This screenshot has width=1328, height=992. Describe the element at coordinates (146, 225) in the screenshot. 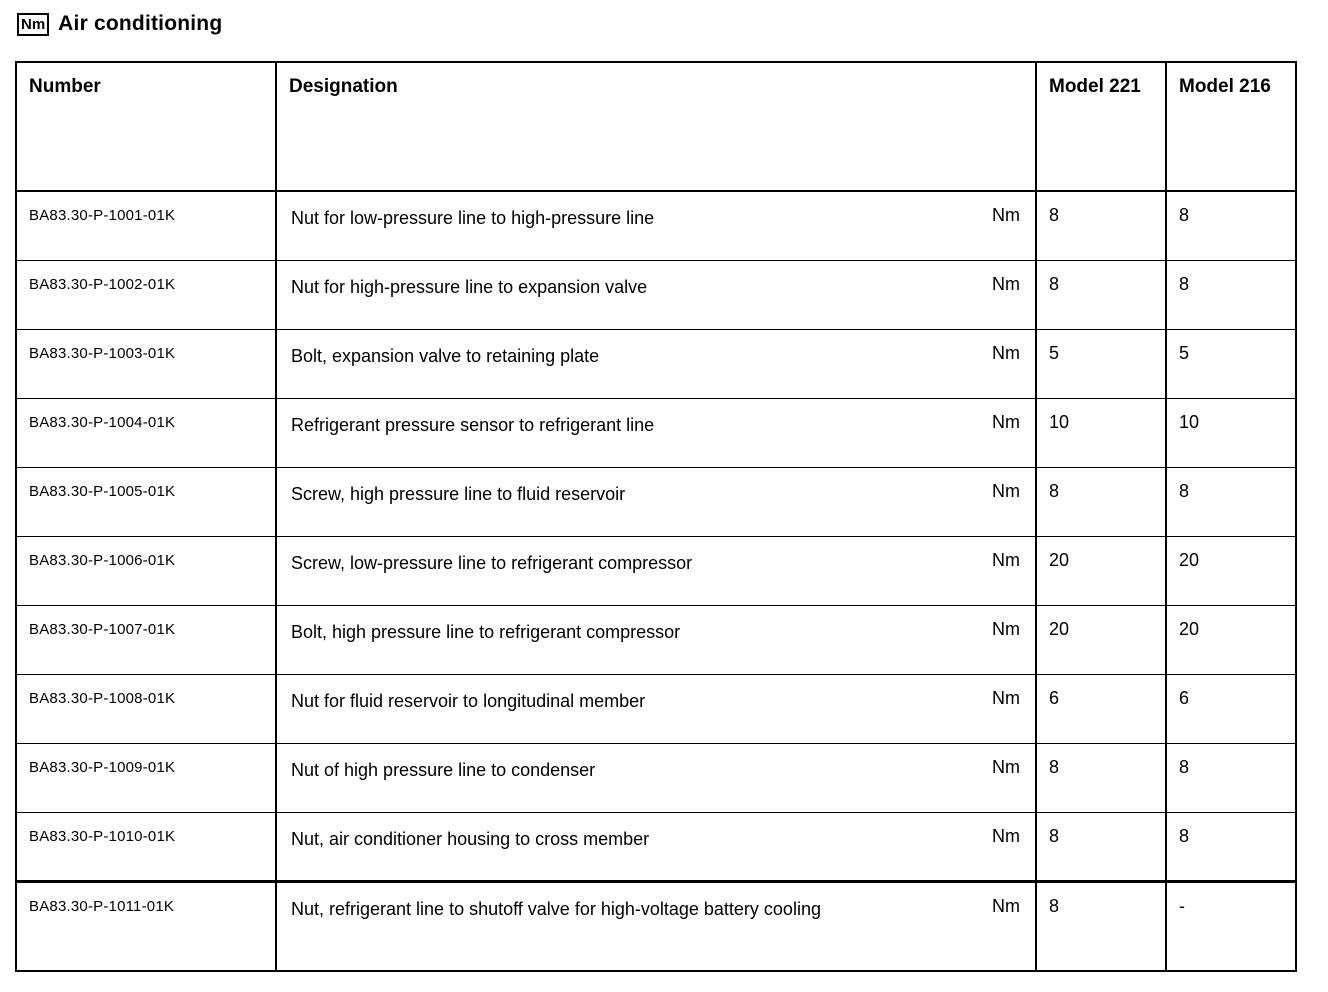

I see `part-number-cell: BA83.30-P-1001-01K` at that location.